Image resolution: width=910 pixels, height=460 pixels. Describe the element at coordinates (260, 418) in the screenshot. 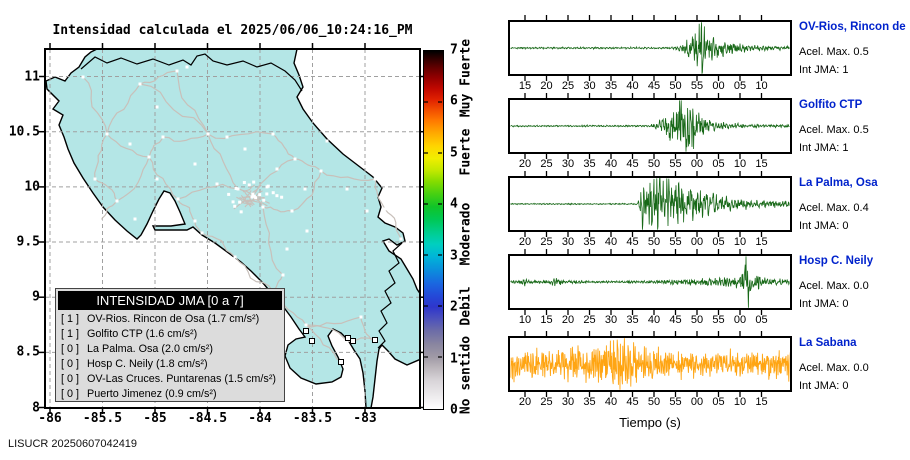

I see `longitude-tick-label: -84` at that location.